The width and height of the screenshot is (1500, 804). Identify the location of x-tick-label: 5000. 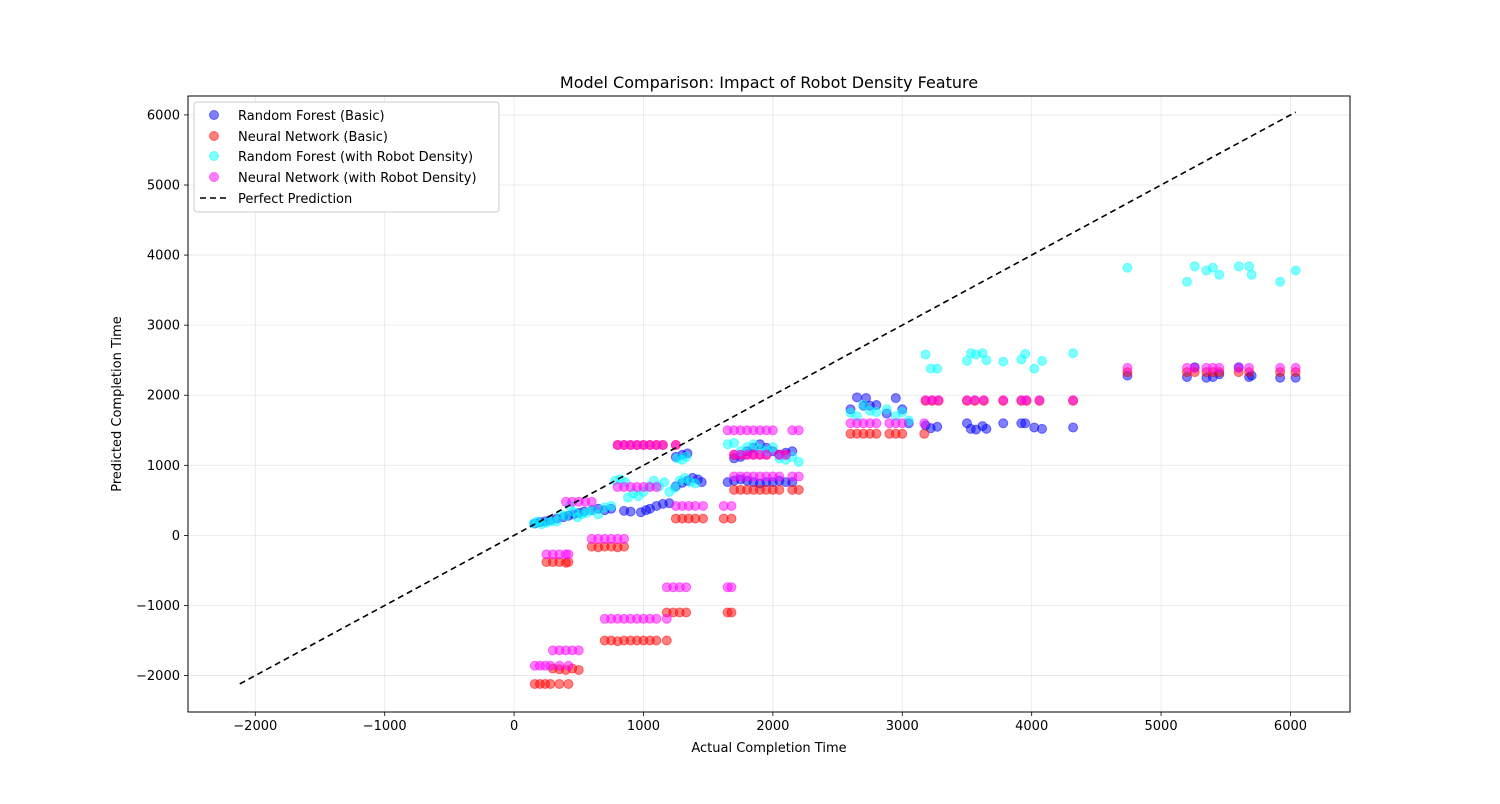
(1161, 726).